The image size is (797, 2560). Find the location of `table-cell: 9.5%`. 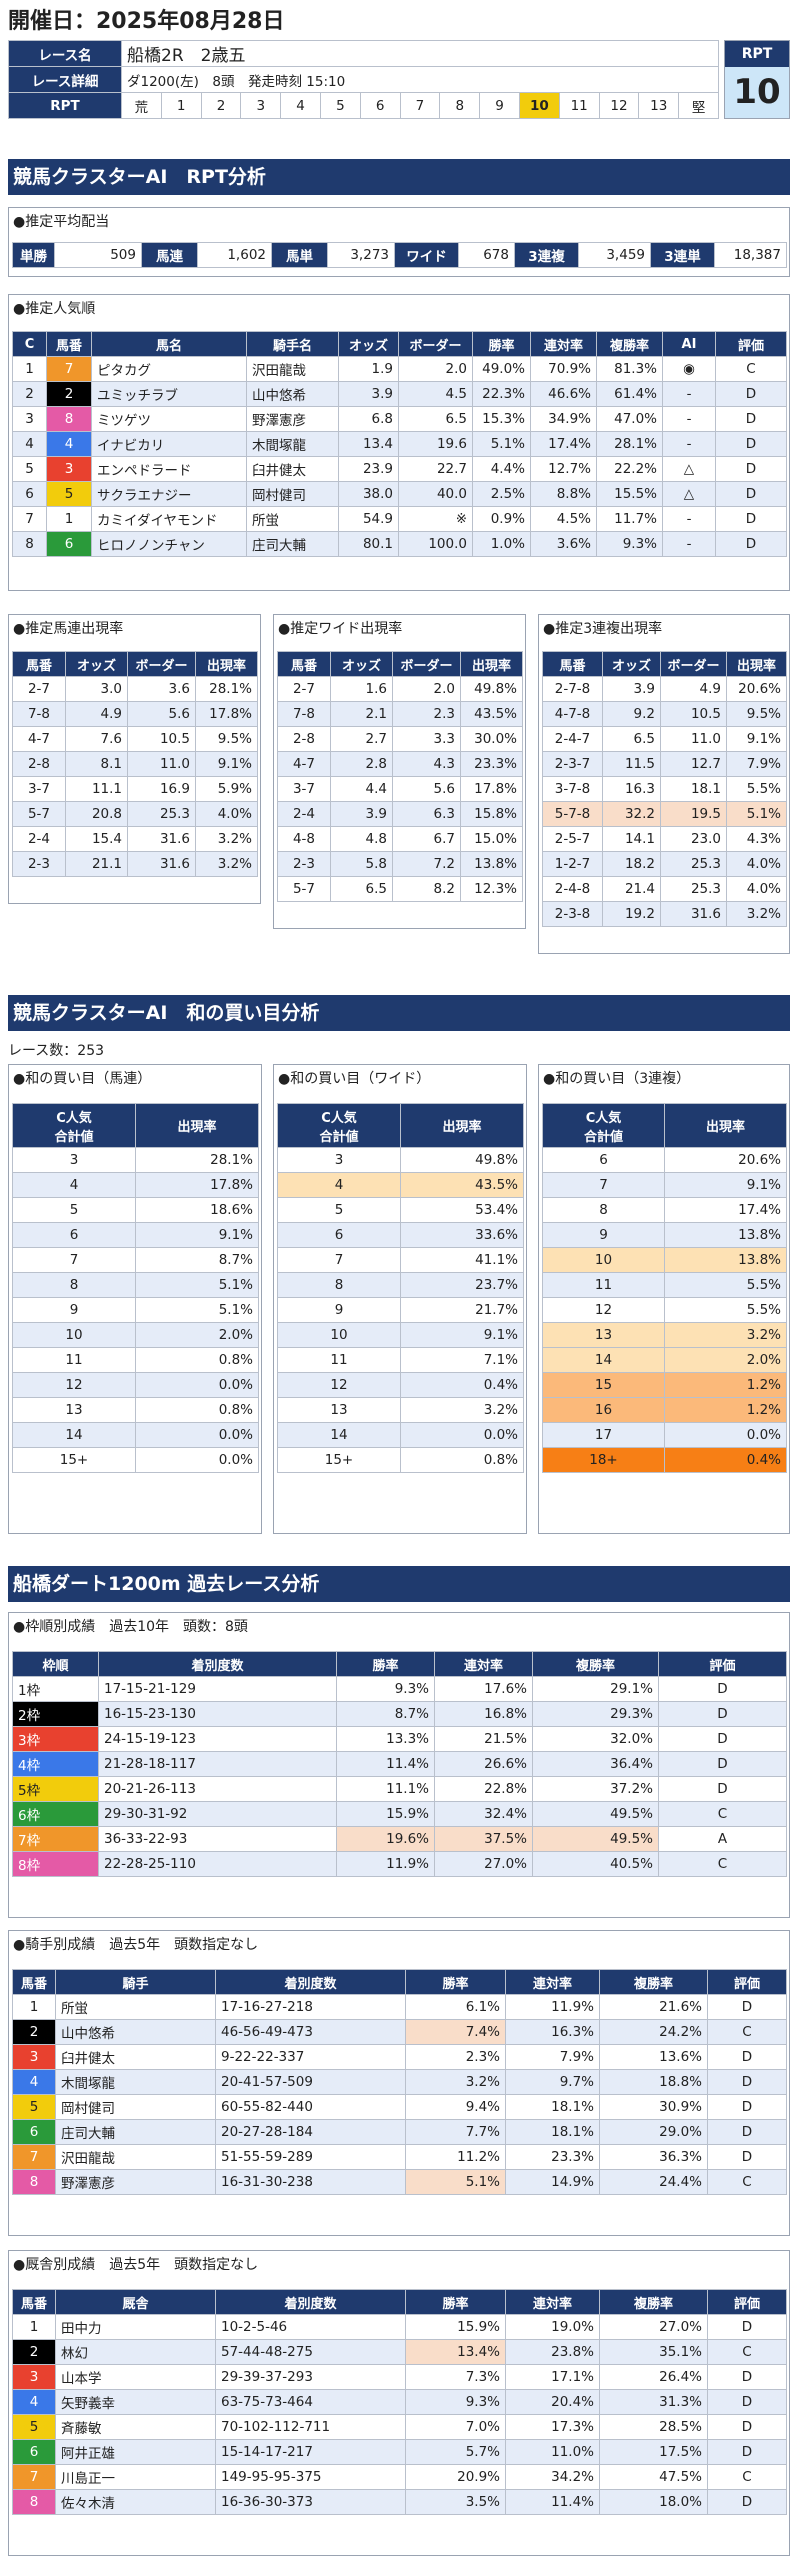

table-cell: 9.5% is located at coordinates (226, 739).